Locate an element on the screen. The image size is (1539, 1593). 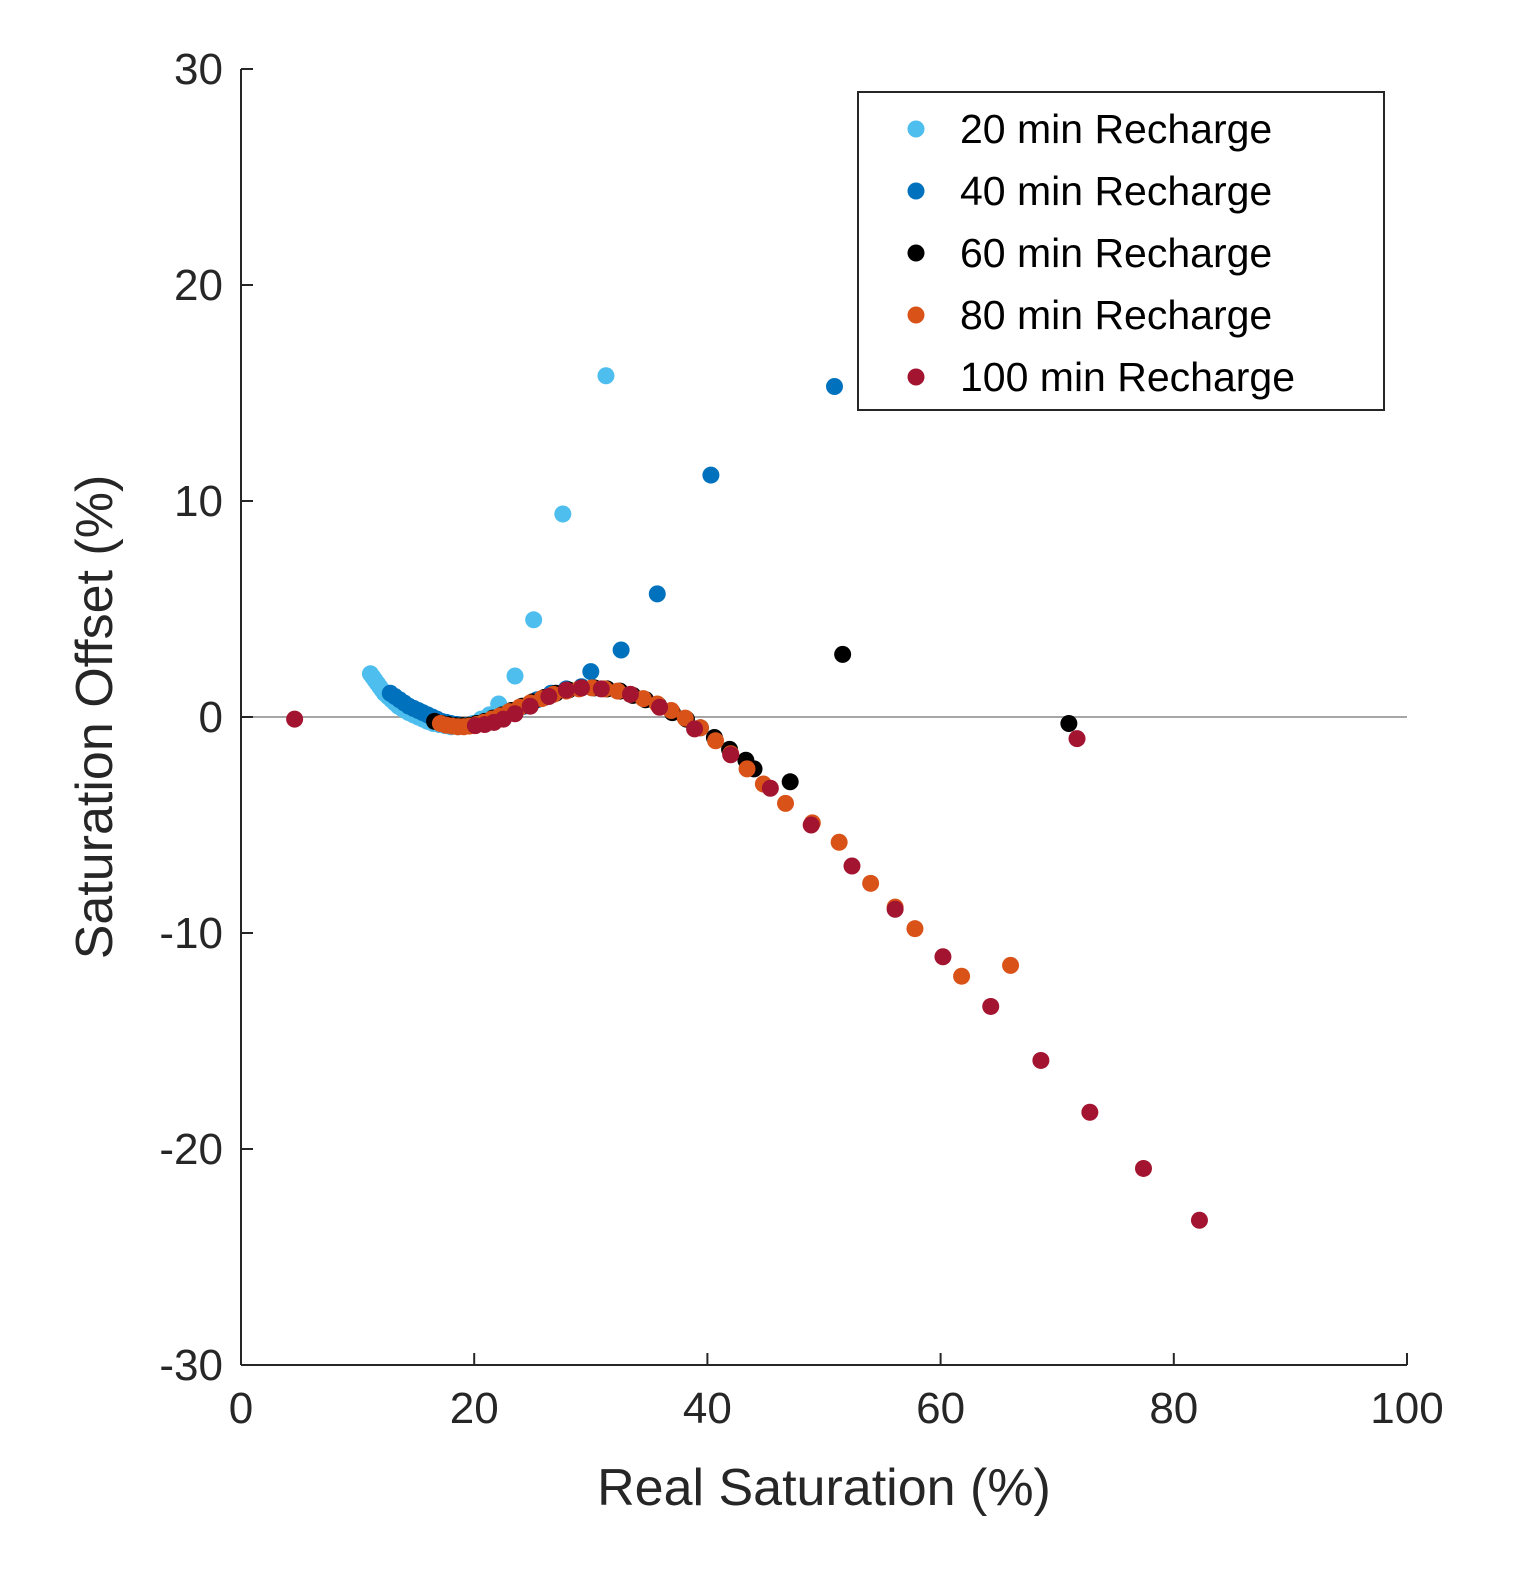
legend-entry-label: 40 min Recharge is located at coordinates (1116, 191).